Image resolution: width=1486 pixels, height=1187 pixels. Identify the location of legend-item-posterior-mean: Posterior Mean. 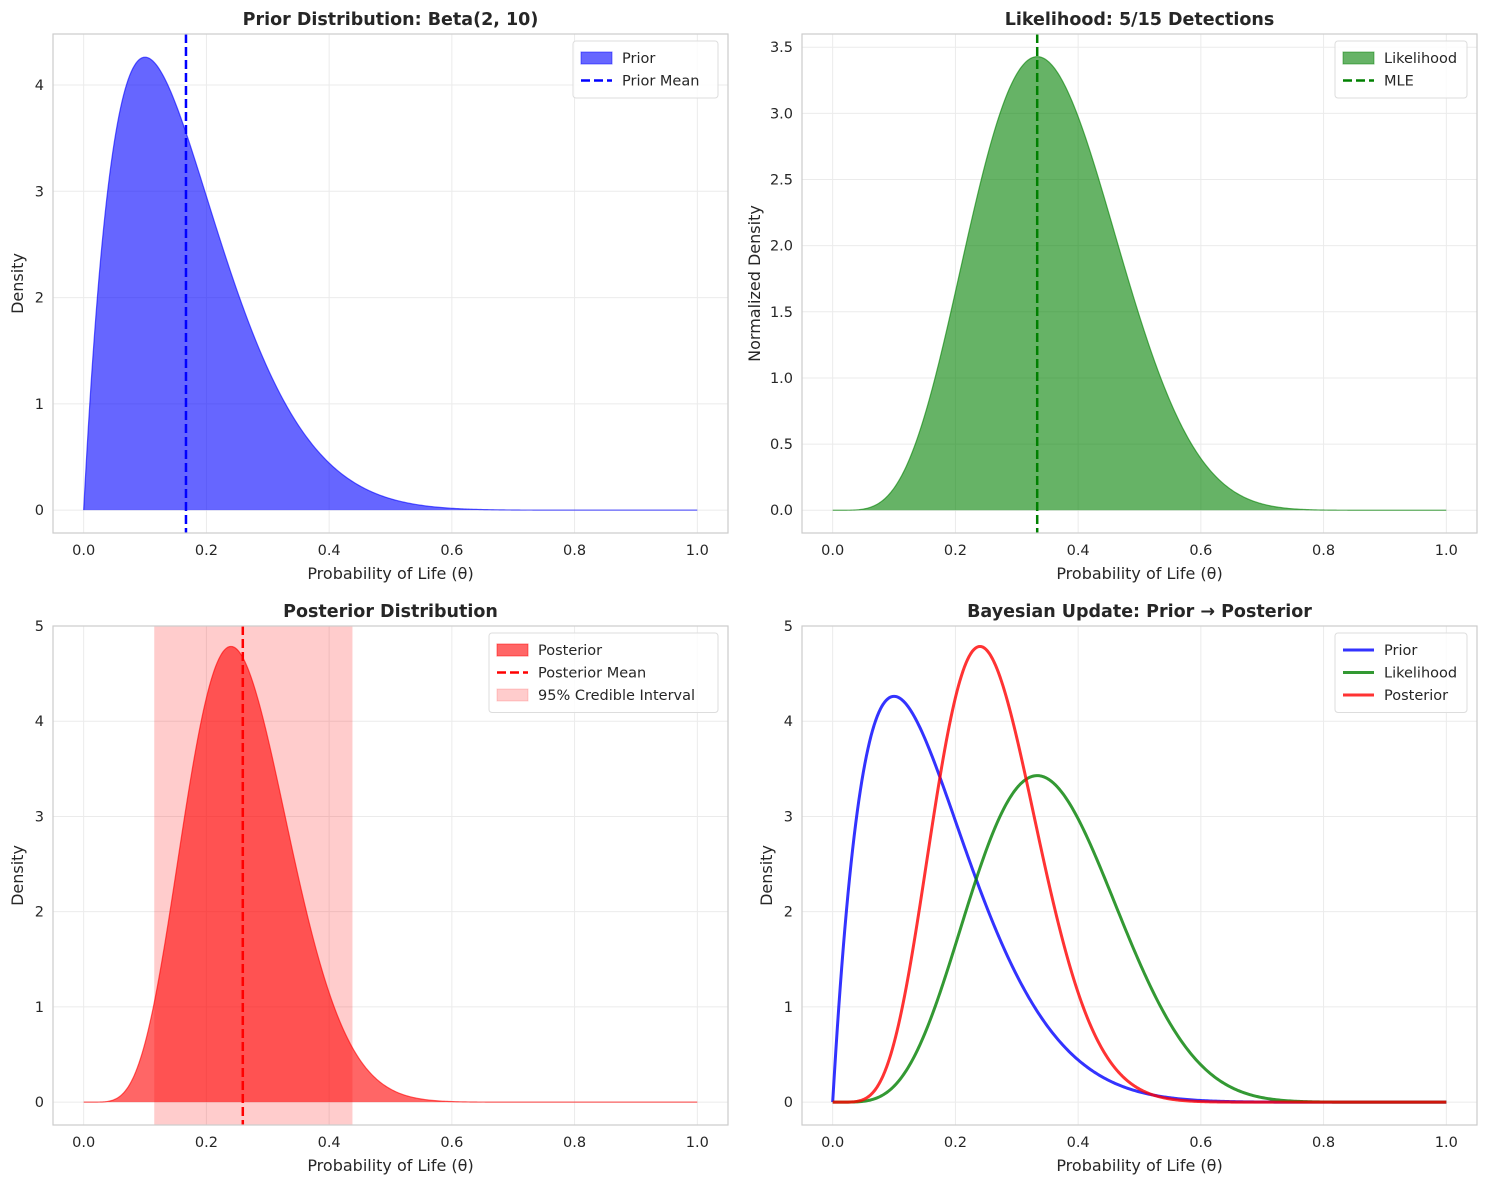
(571, 674).